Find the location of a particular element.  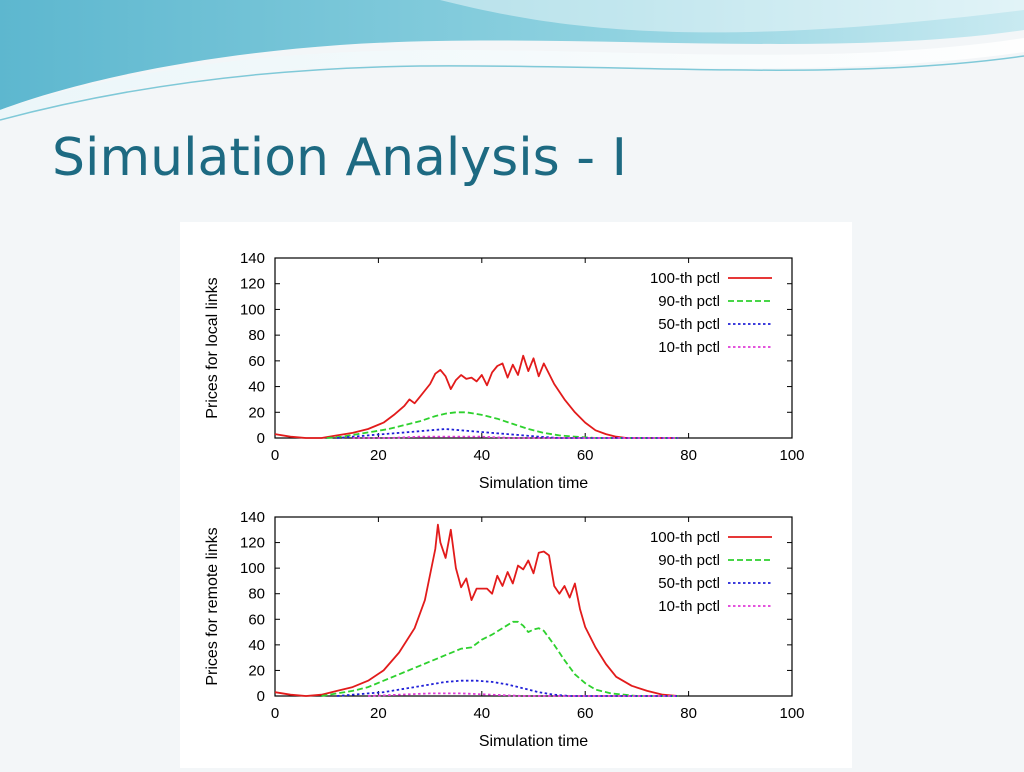

chart2-y-tick-label: 80 is located at coordinates (256, 594).